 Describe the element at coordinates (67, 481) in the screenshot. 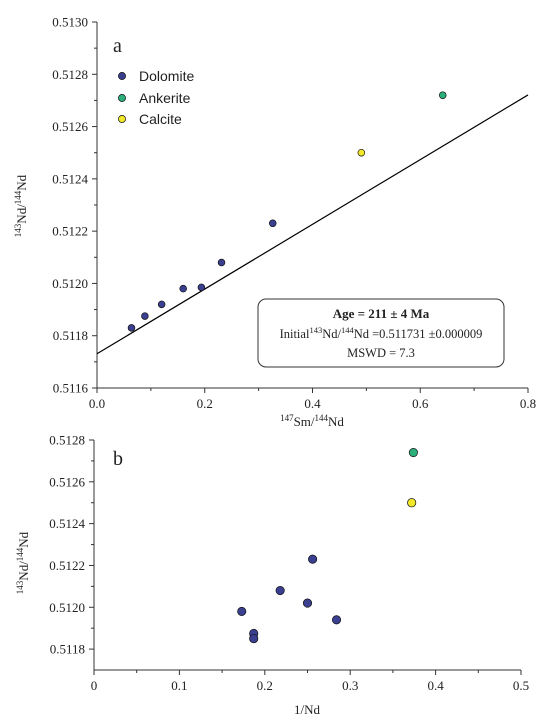

I see `panel-b-y-tick-label: 0.5126` at that location.